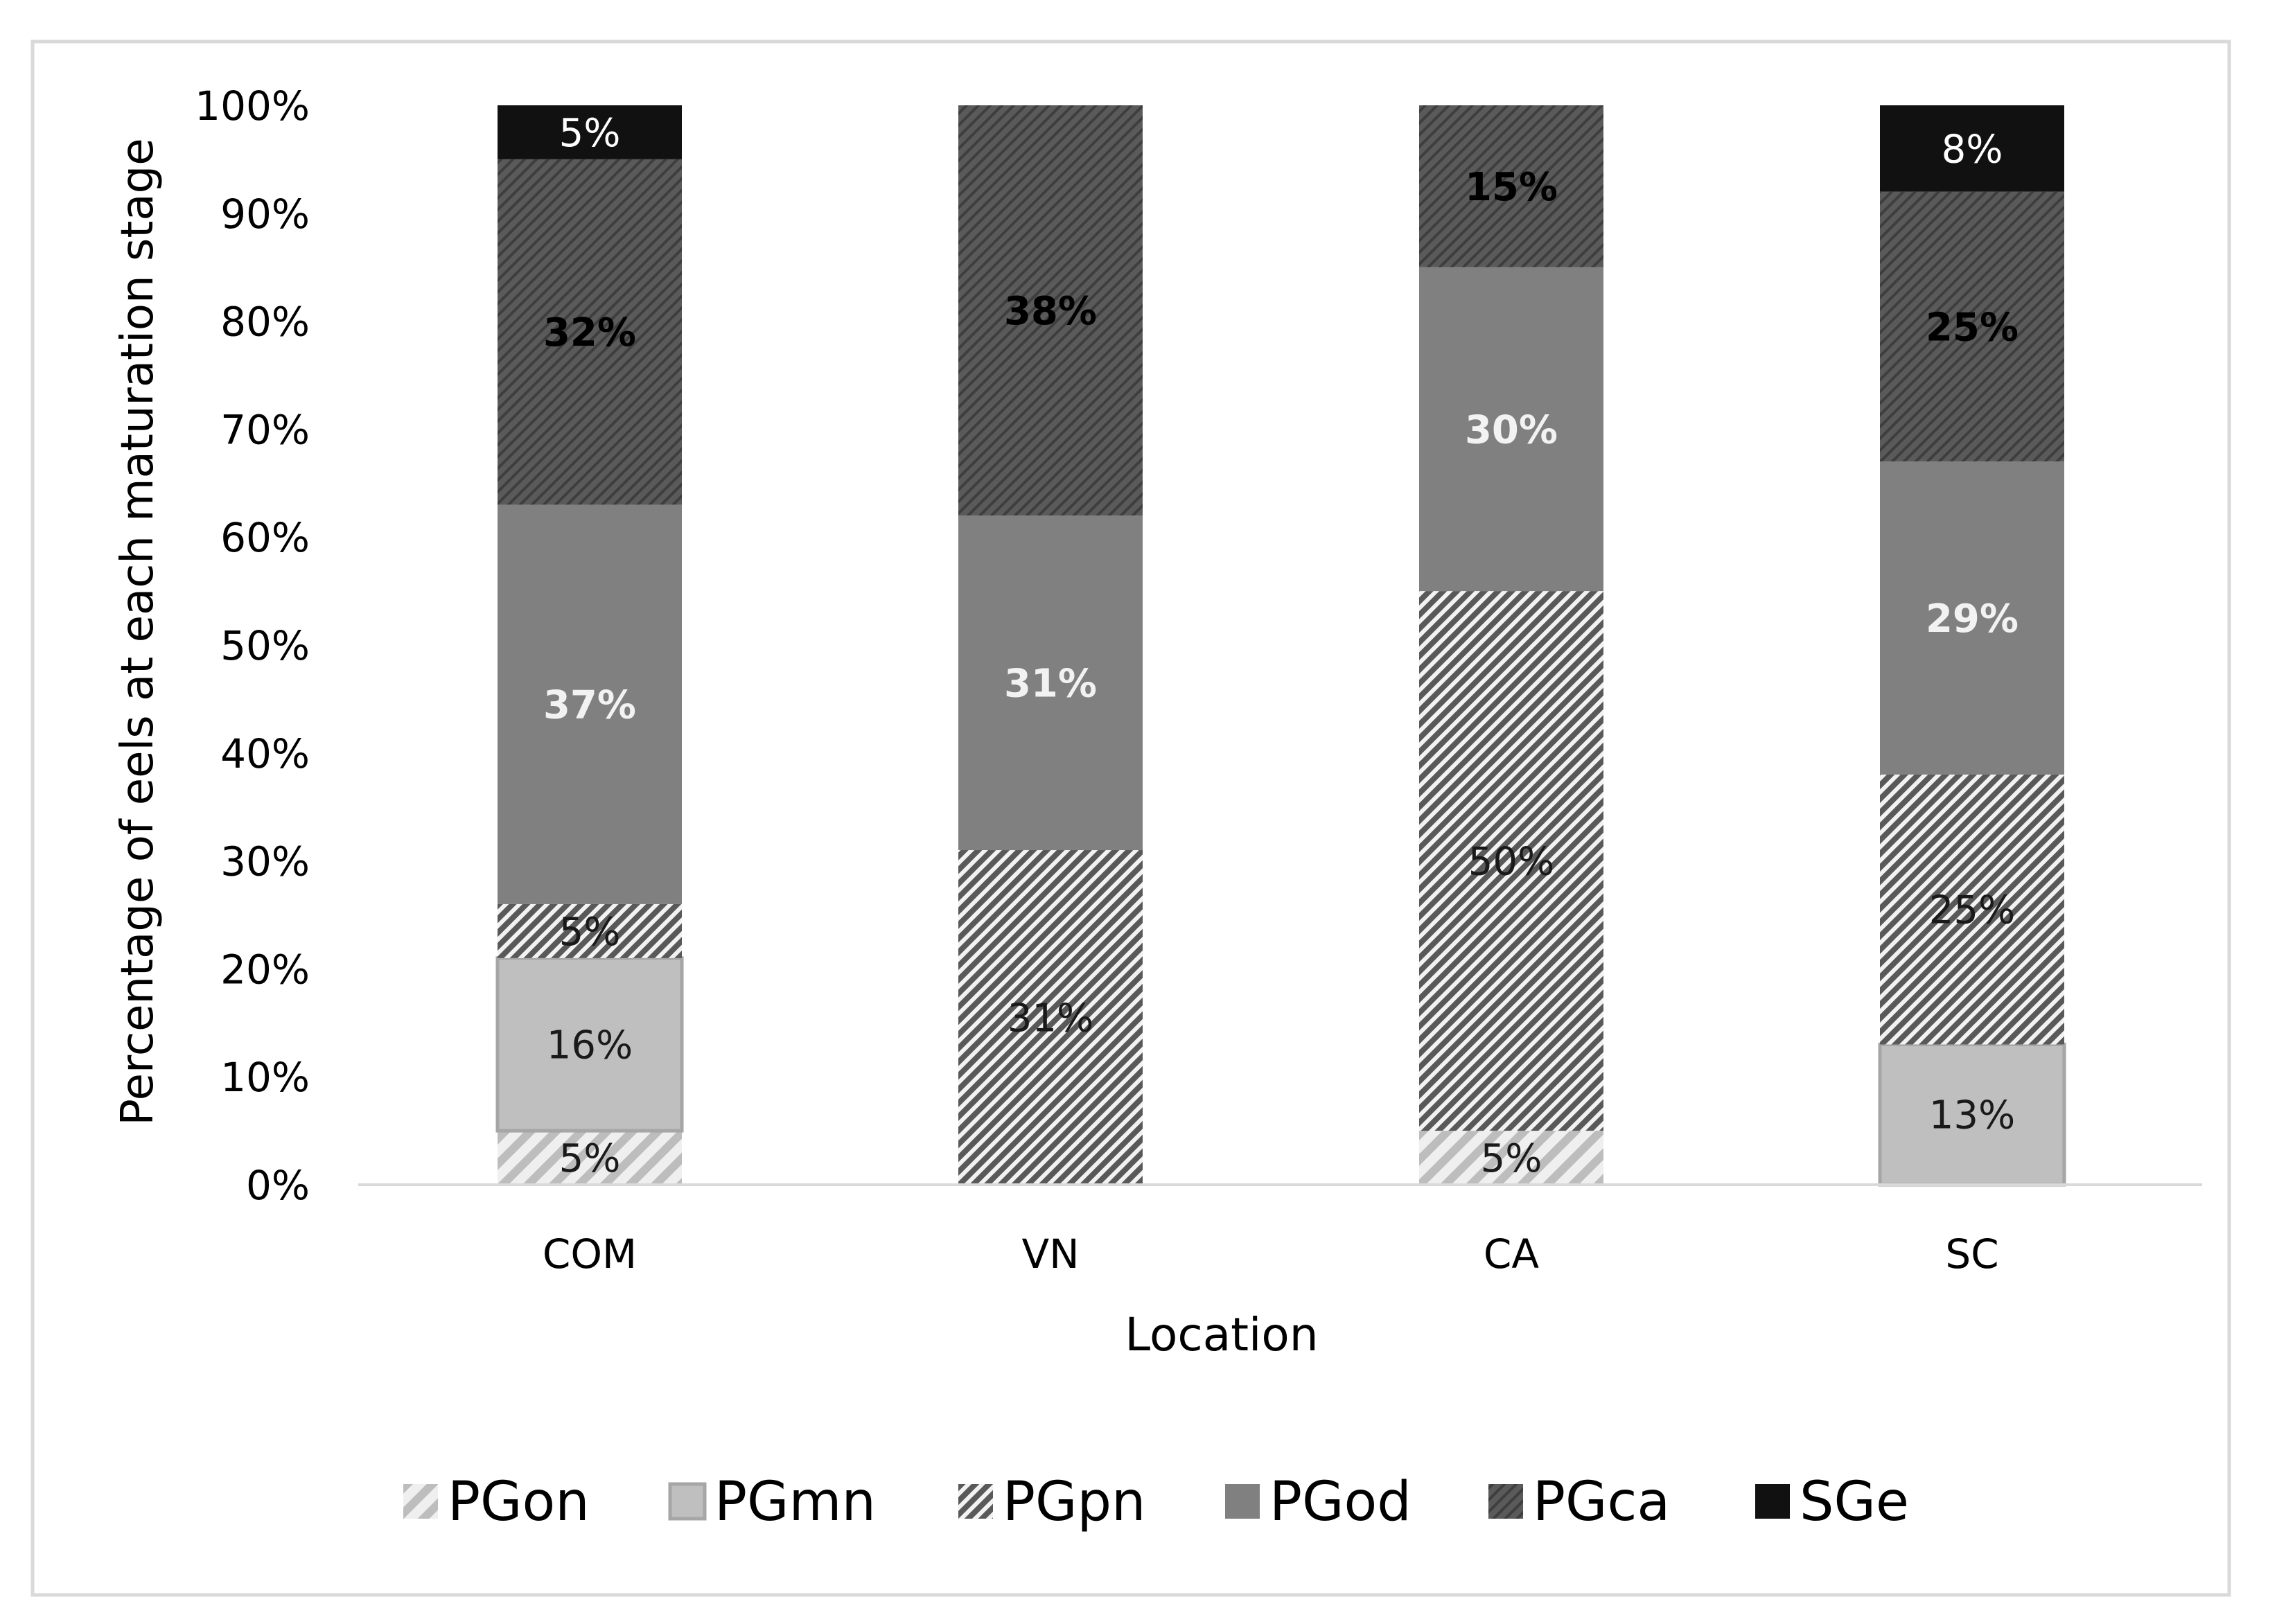  I want to click on legend-item: PGca, so click(1579, 1502).